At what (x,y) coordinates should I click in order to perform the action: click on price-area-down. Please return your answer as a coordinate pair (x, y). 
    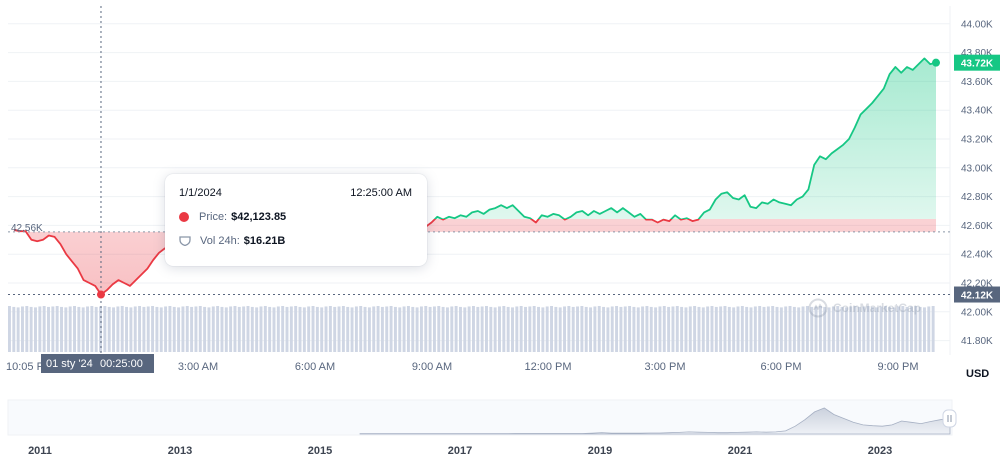
    Looking at the image, I should click on (475, 257).